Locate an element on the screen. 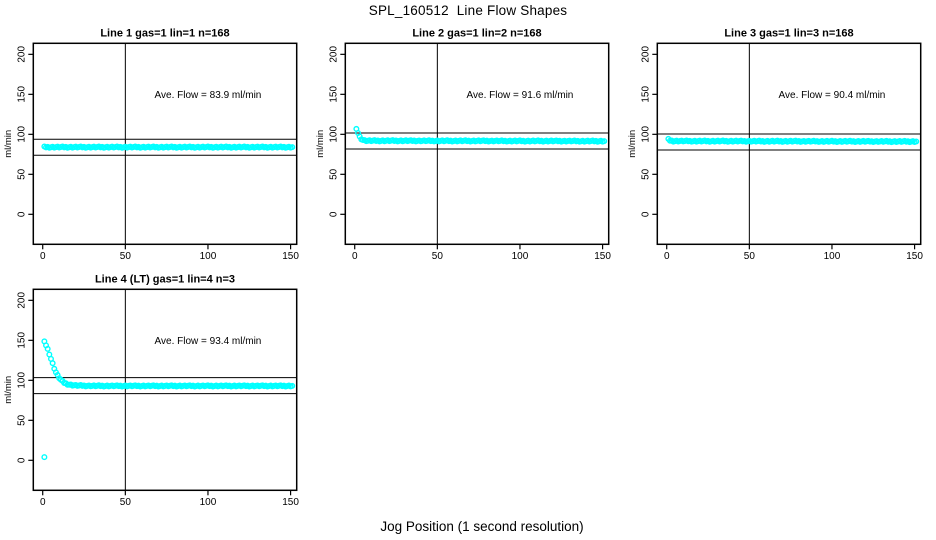 The width and height of the screenshot is (936, 540). ave-flow-annotation: Ave. Flow = 91.6 ml/min is located at coordinates (520, 95).